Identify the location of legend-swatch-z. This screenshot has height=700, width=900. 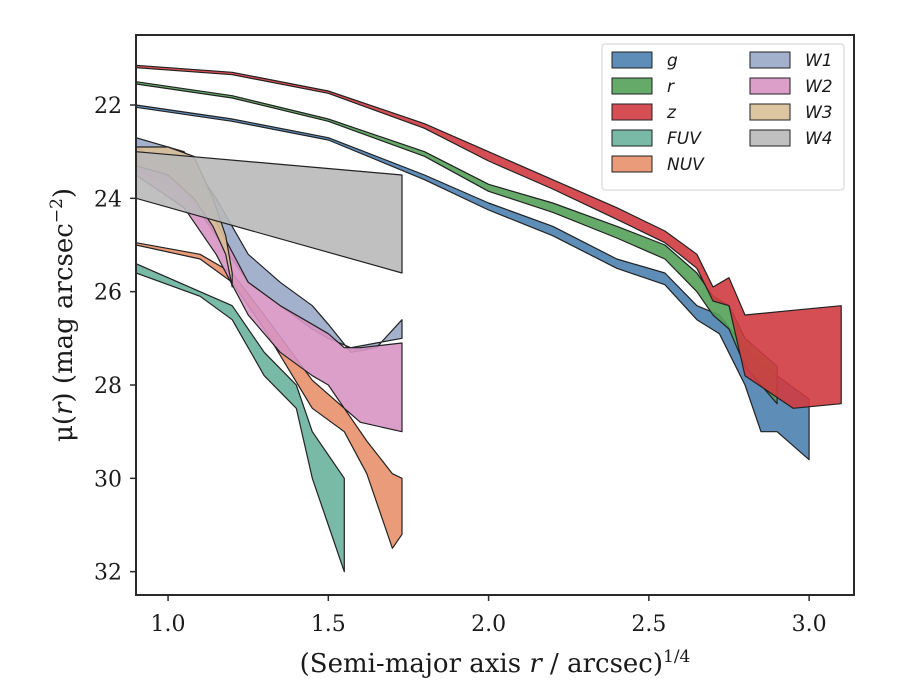
(632, 112).